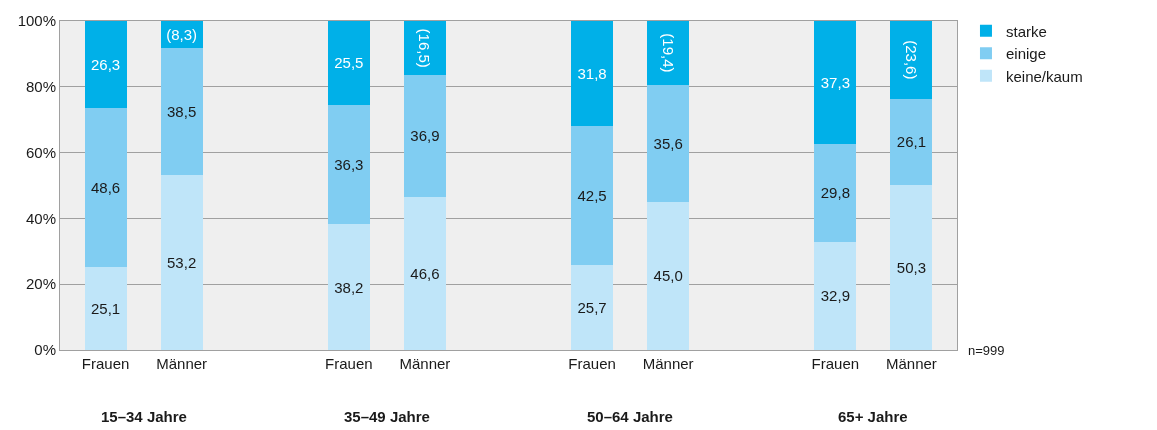  What do you see at coordinates (36, 21) in the screenshot?
I see `y-tick-label: 100%` at bounding box center [36, 21].